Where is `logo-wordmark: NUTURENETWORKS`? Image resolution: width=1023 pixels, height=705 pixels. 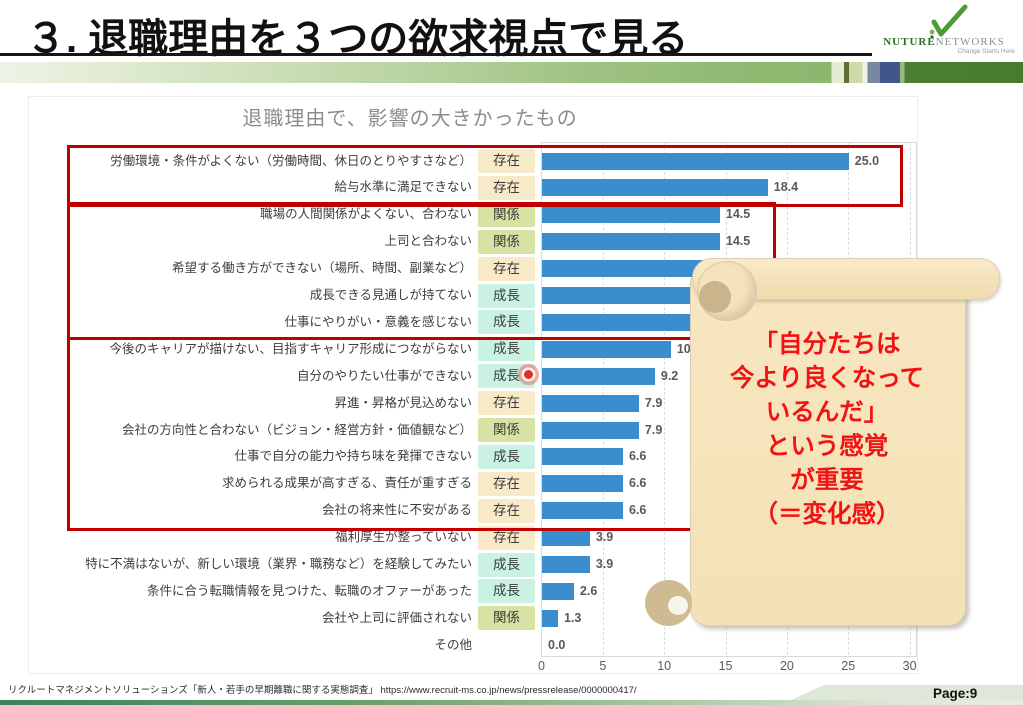
logo-wordmark: NUTURENETWORKS is located at coordinates (944, 42).